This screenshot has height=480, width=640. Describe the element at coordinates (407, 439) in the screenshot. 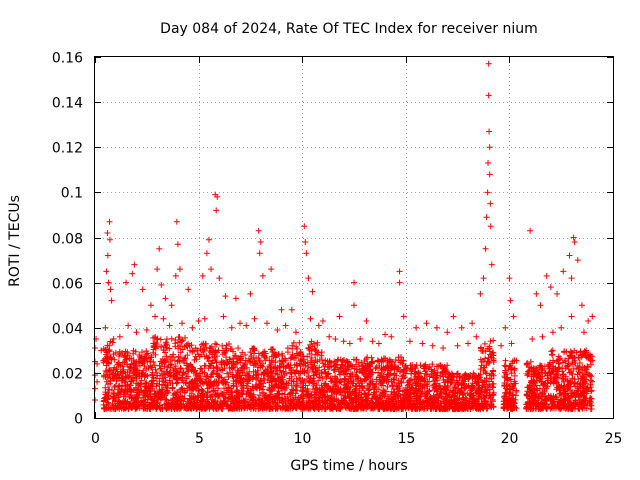

I see `x-tick-label: 15` at that location.